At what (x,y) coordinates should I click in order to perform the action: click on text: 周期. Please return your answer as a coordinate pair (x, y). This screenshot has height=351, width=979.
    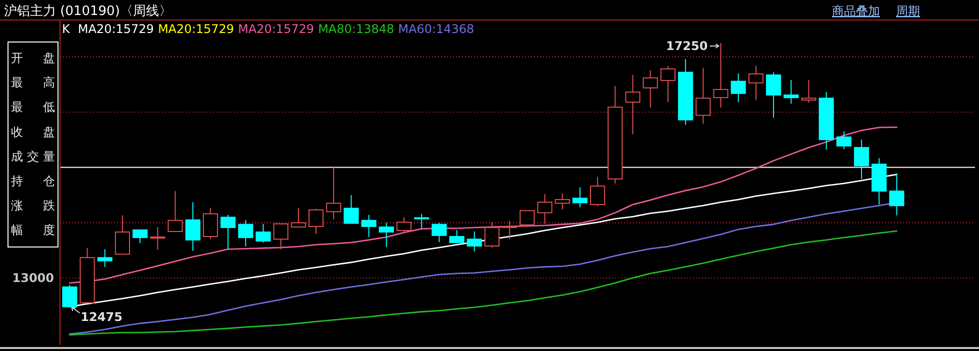
    Looking at the image, I should click on (908, 11).